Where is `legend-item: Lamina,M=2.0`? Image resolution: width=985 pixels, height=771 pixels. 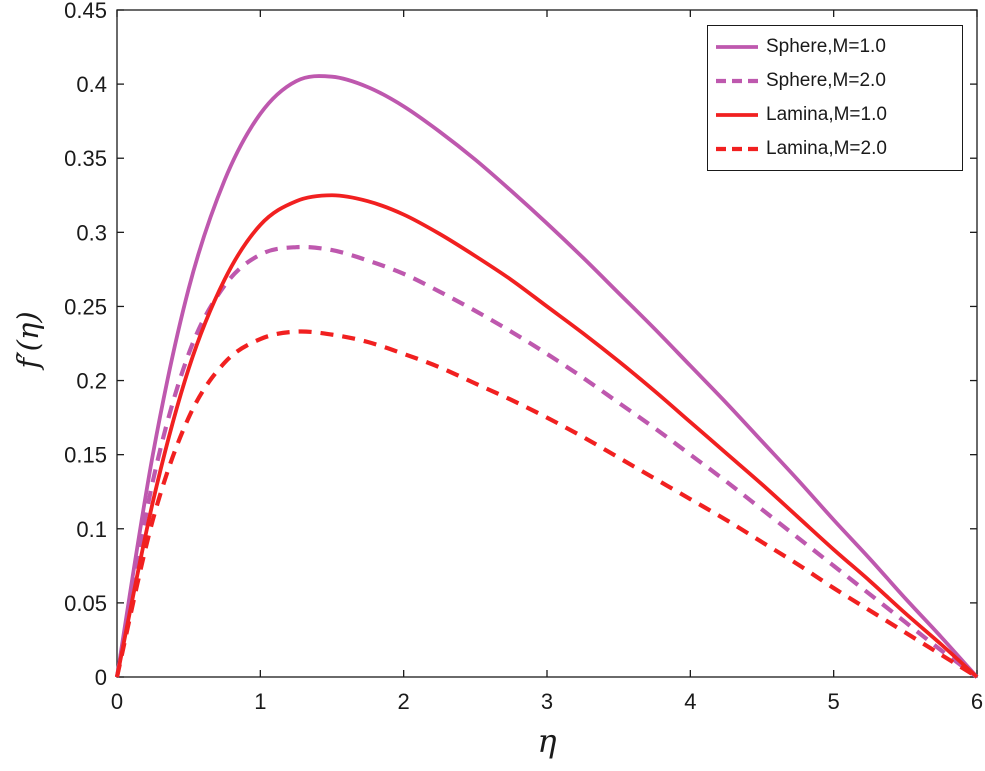 legend-item: Lamina,M=2.0 is located at coordinates (835, 149).